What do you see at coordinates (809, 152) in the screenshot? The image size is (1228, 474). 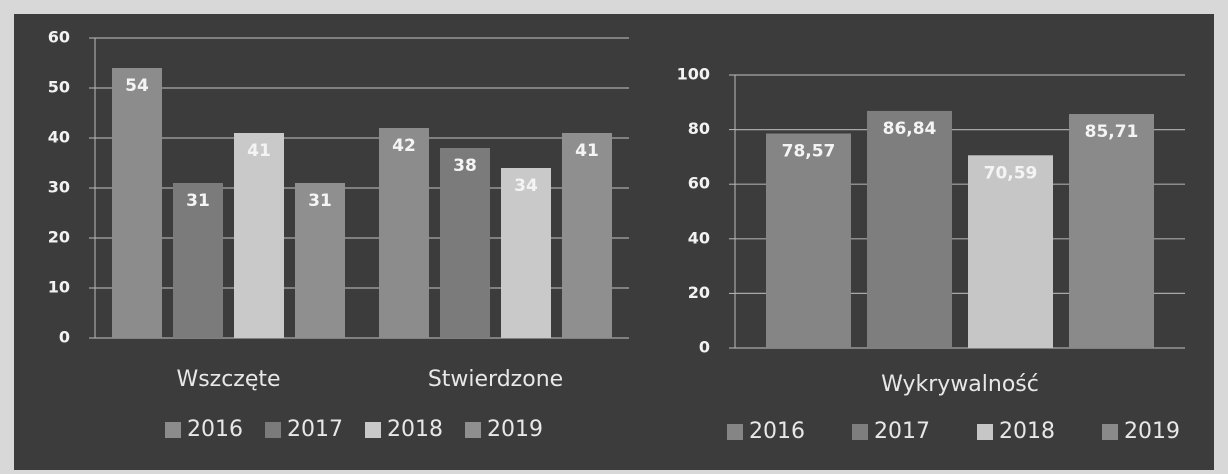 I see `value-label: 78,57` at bounding box center [809, 152].